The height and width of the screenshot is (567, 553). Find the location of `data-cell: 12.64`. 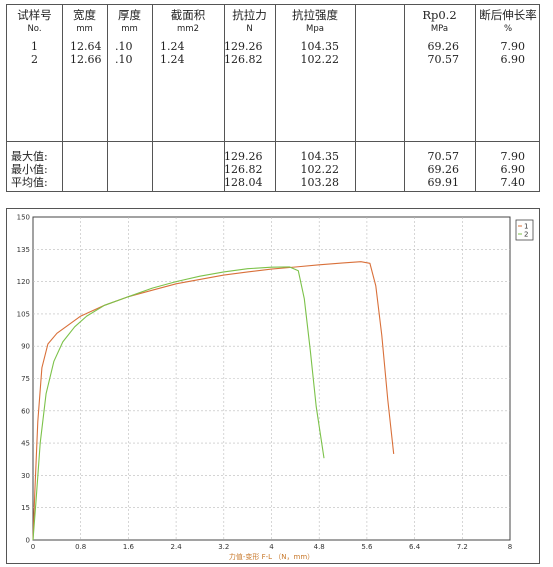

data-cell: 12.64 is located at coordinates (86, 46).